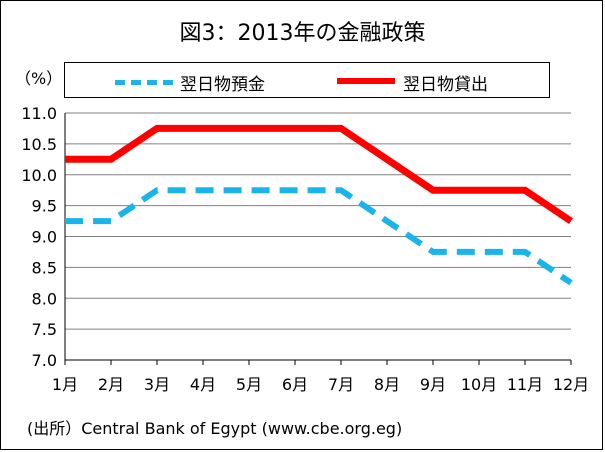 The width and height of the screenshot is (605, 452). I want to click on legend-swatch-deposit, so click(144, 82).